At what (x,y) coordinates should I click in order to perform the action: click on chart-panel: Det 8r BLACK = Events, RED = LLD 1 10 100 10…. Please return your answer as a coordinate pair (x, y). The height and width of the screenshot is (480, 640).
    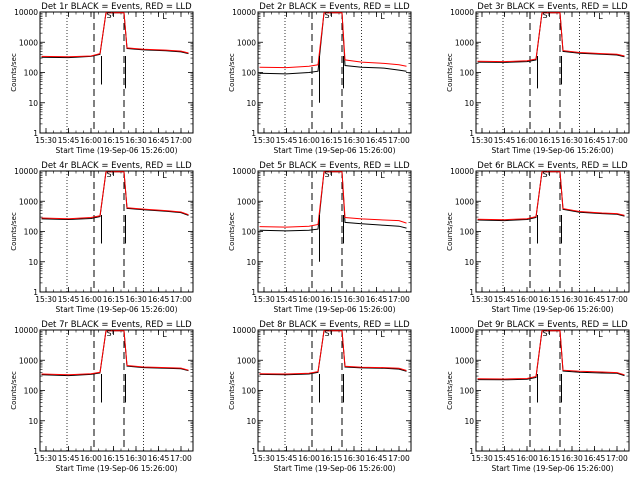
    Looking at the image, I should click on (320, 396).